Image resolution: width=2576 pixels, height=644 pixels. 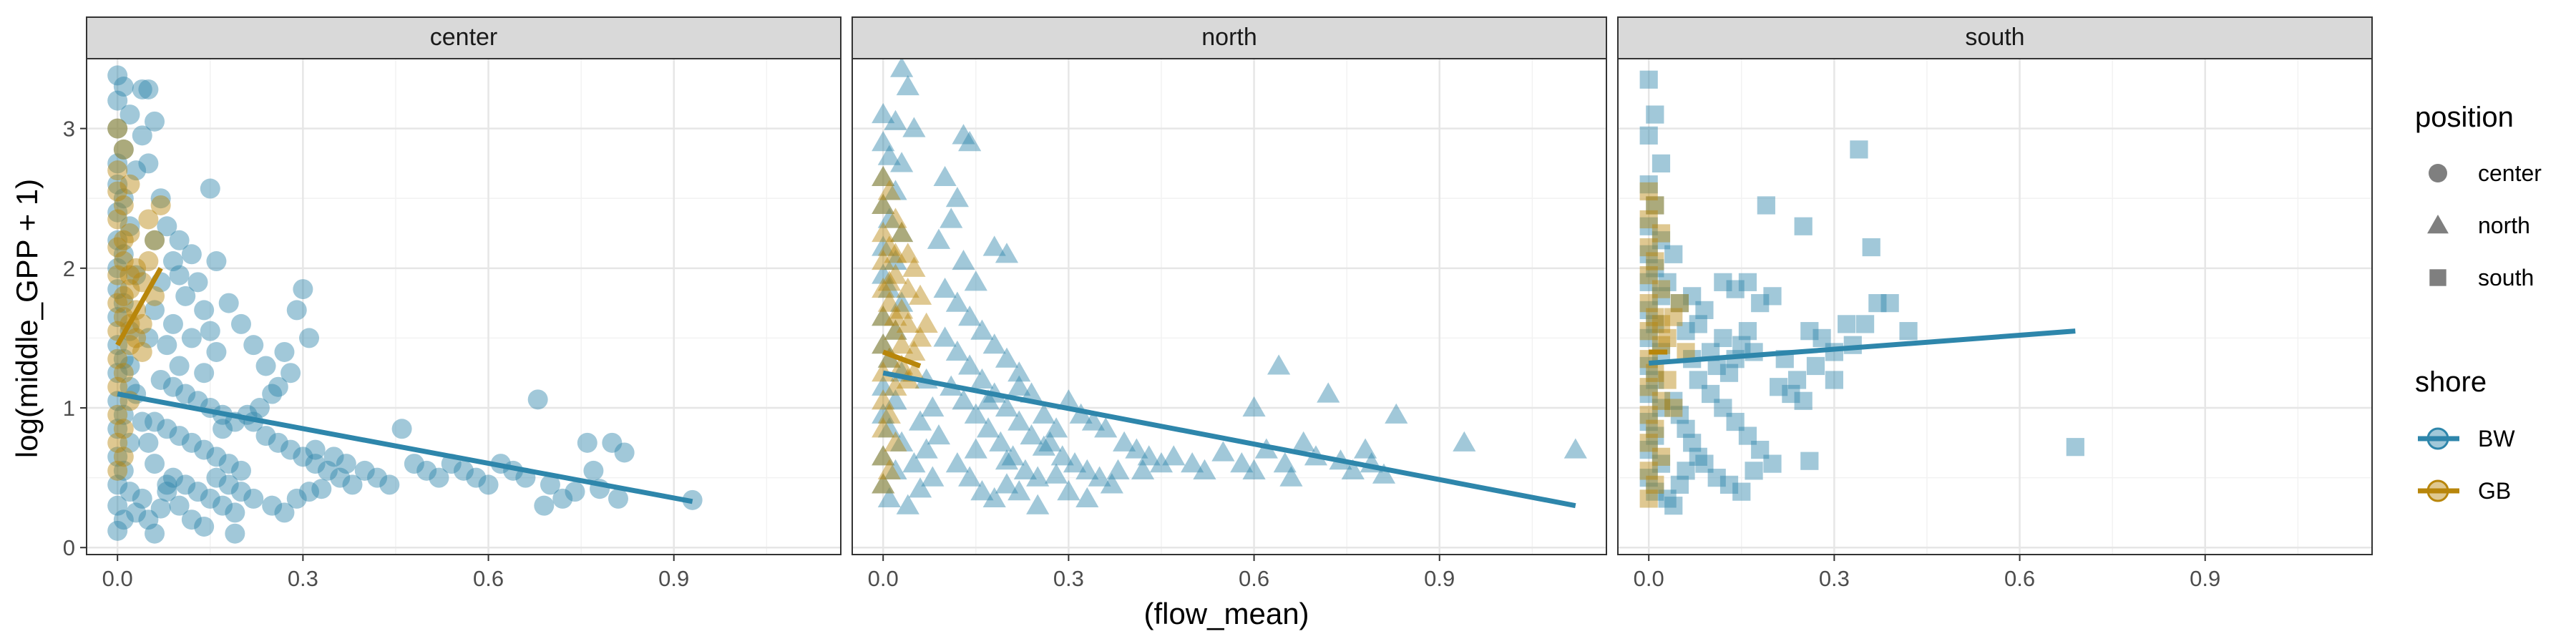 What do you see at coordinates (1254, 578) in the screenshot?
I see `x-tick-label: 0.6` at bounding box center [1254, 578].